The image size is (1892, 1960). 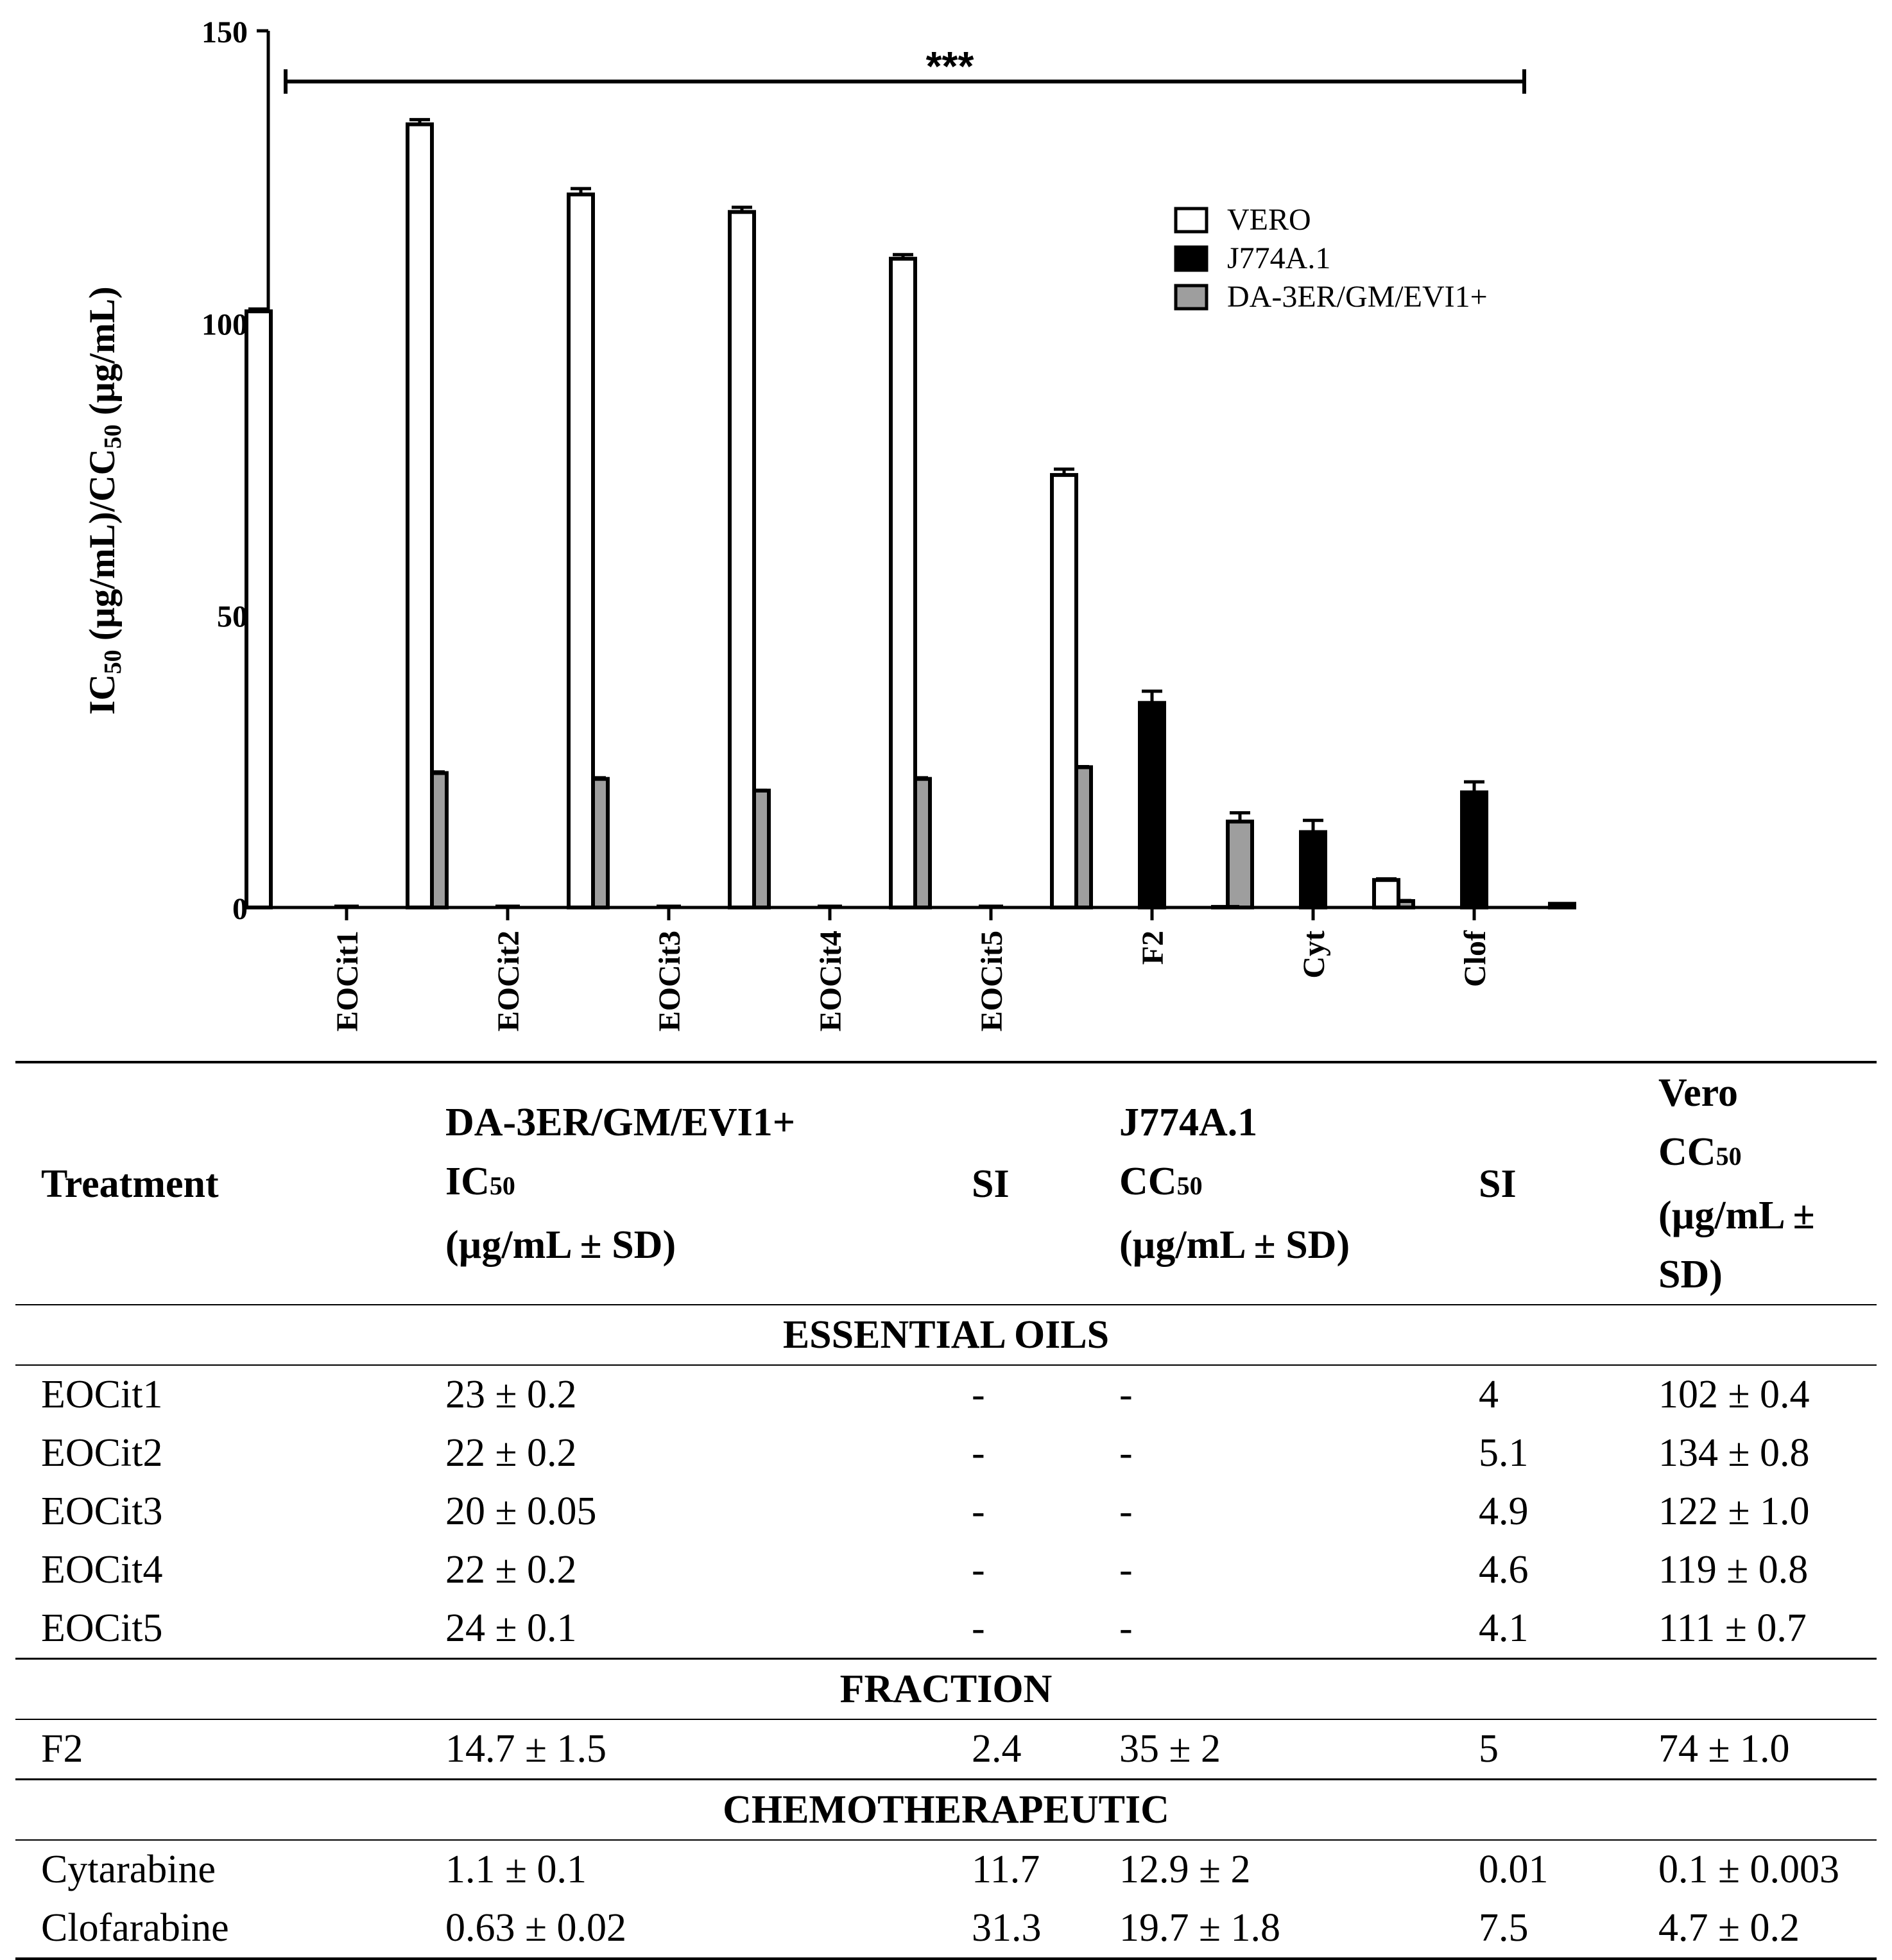 What do you see at coordinates (1185, 1869) in the screenshot?
I see `table-cell: 12.9 ± 2` at bounding box center [1185, 1869].